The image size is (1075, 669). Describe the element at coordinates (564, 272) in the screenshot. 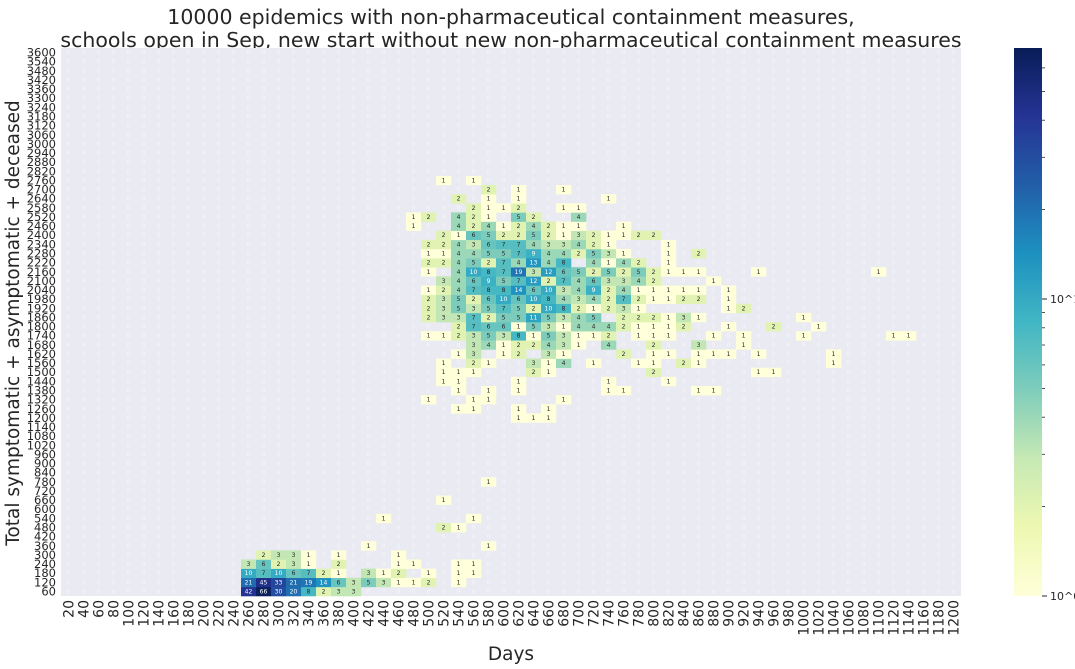

I see `cell-value-label: 6` at that location.